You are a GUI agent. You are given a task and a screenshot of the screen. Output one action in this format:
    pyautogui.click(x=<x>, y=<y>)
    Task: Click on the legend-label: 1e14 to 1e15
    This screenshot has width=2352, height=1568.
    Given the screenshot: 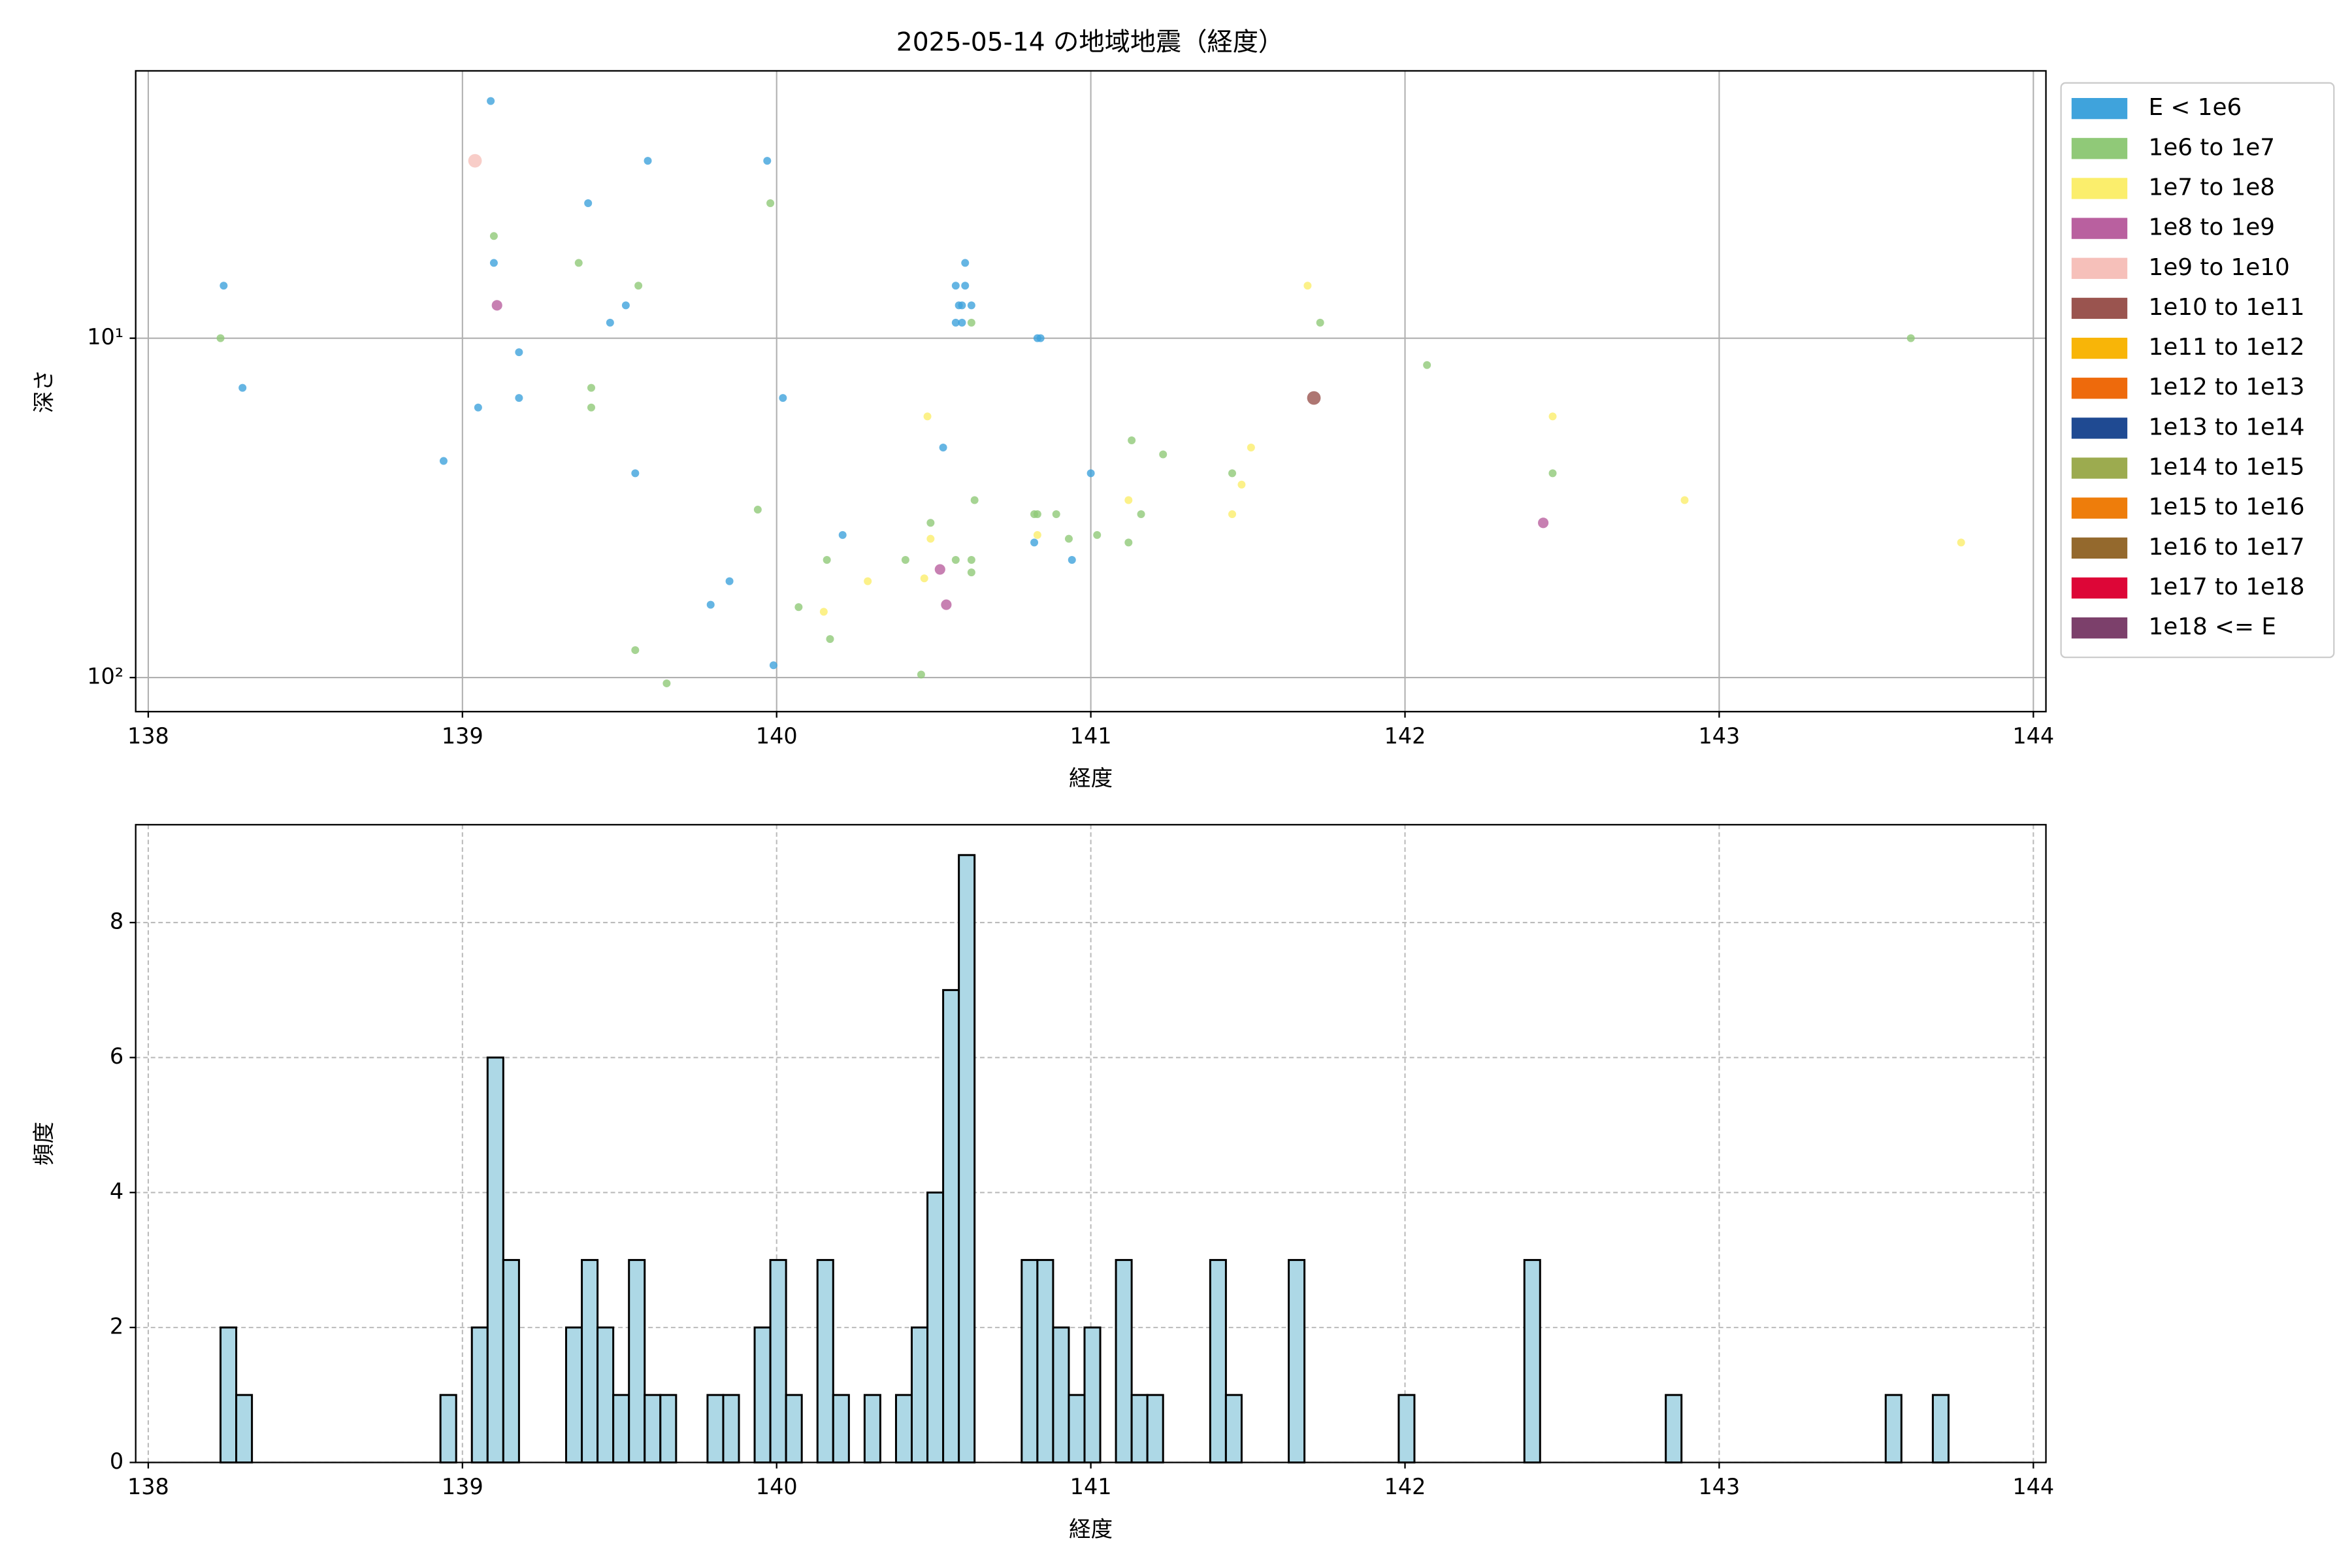 What is the action you would take?
    pyautogui.click(x=2226, y=467)
    